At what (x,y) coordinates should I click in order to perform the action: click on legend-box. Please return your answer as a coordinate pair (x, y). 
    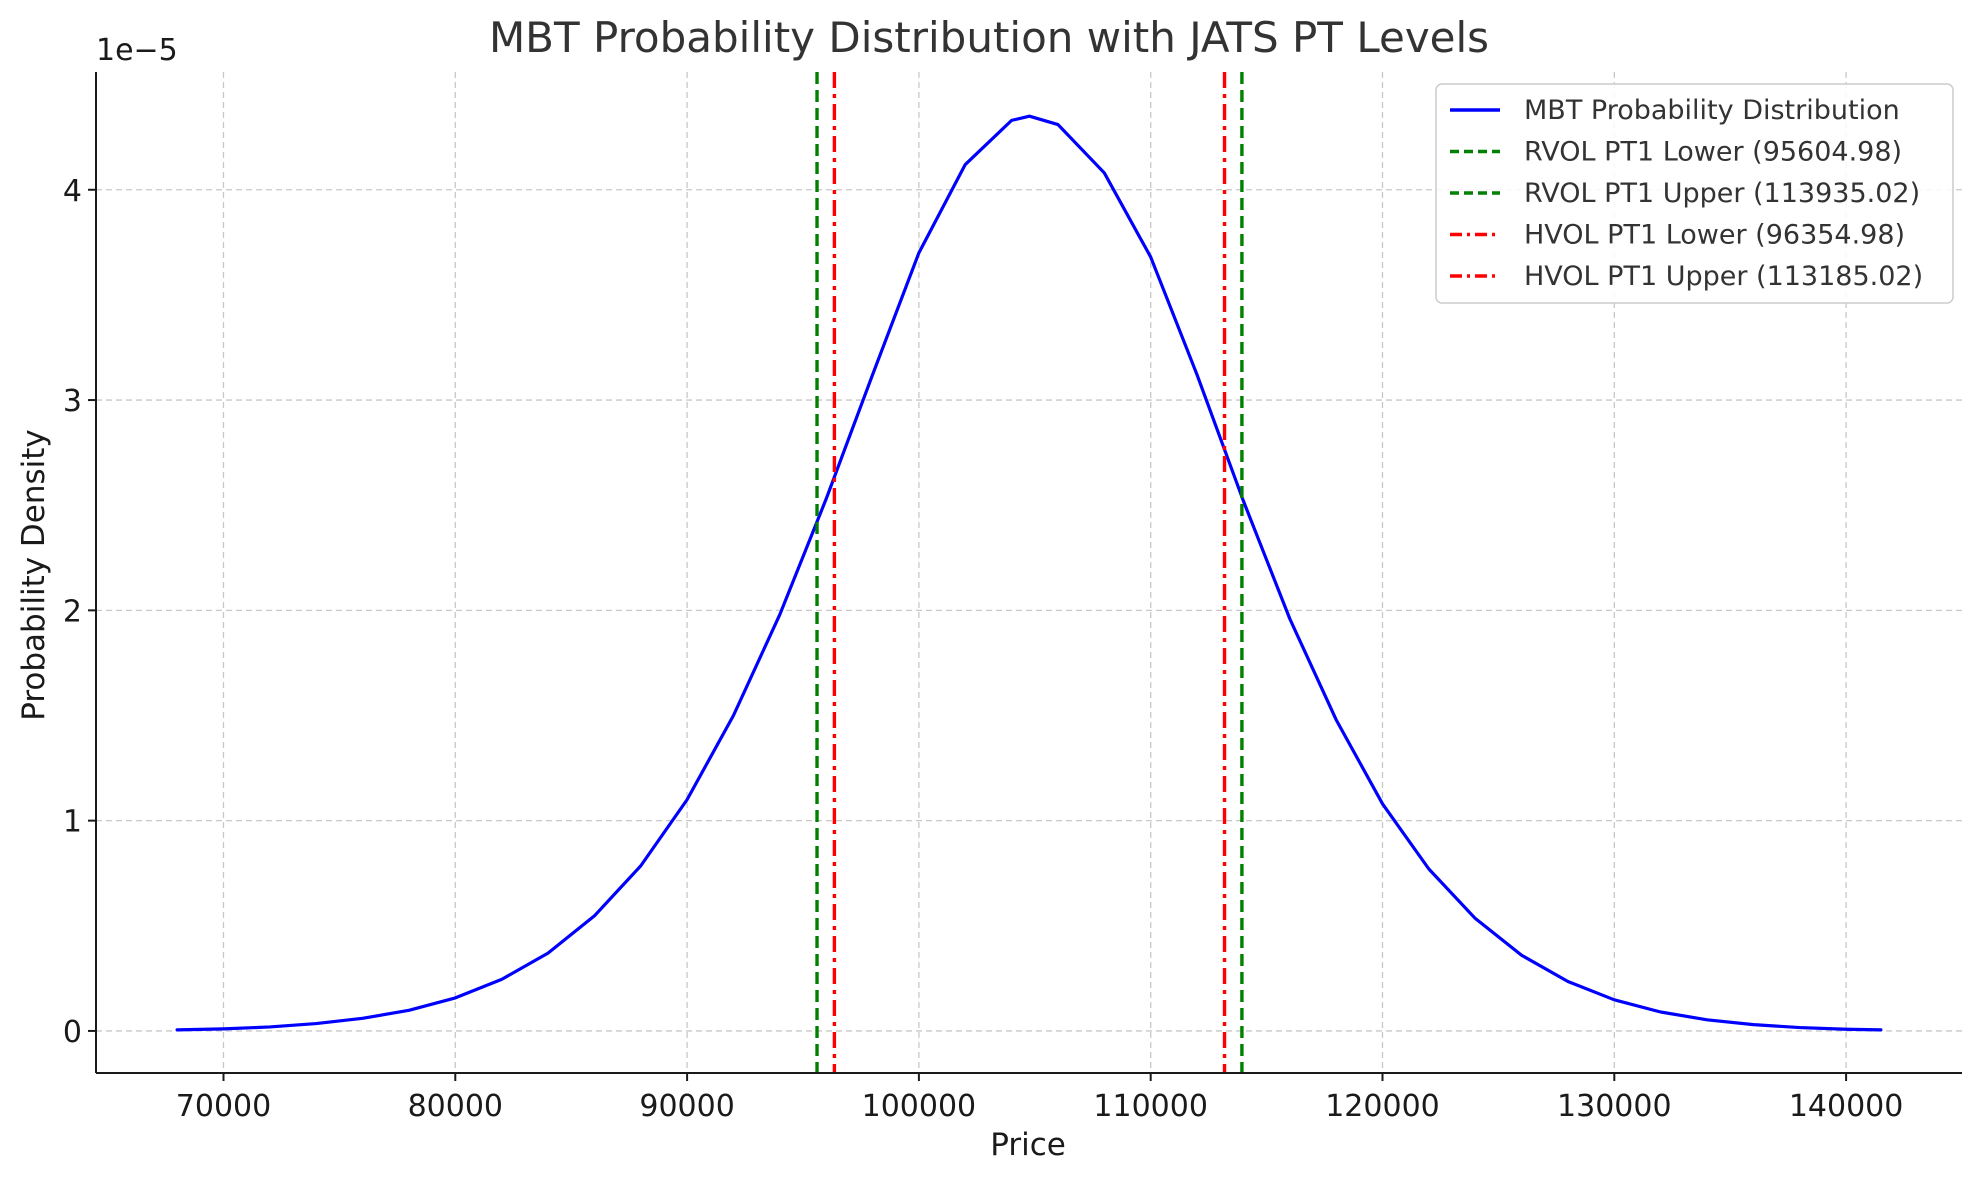
    Looking at the image, I should click on (1694, 193).